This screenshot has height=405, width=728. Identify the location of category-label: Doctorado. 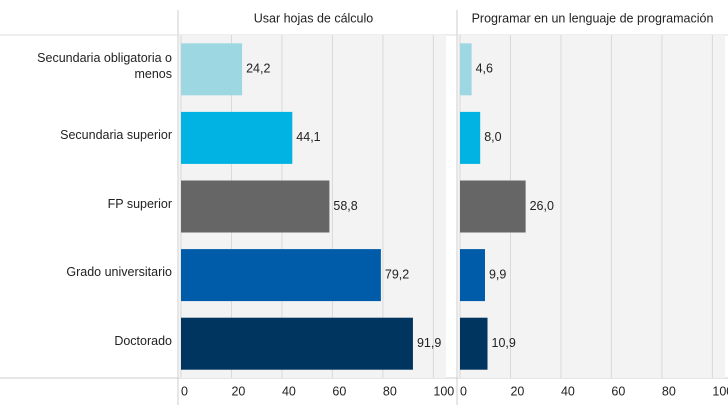
(143, 340).